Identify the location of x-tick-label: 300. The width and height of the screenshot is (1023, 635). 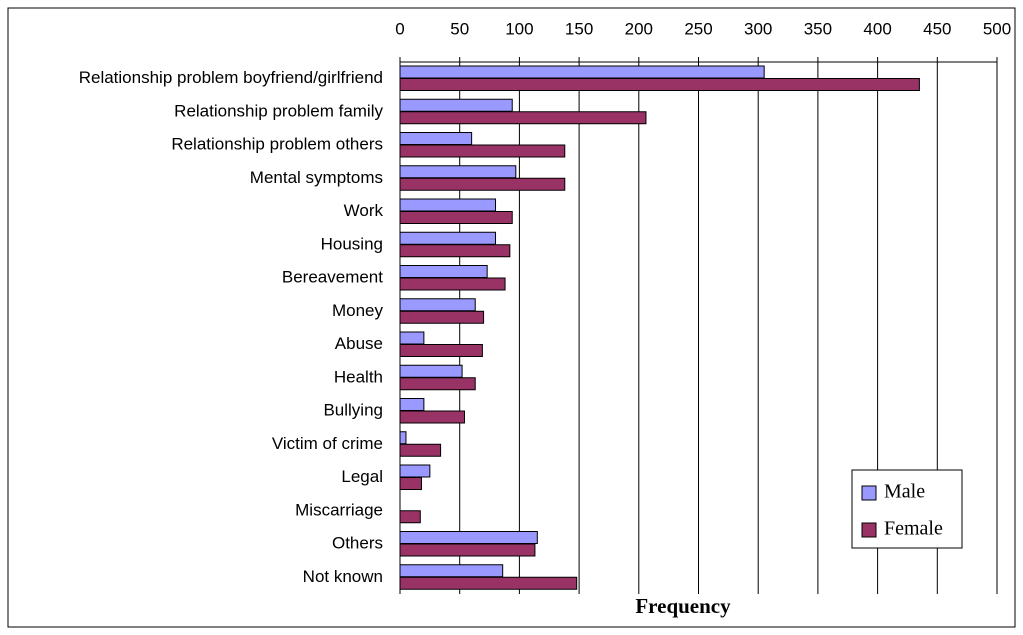
(758, 28).